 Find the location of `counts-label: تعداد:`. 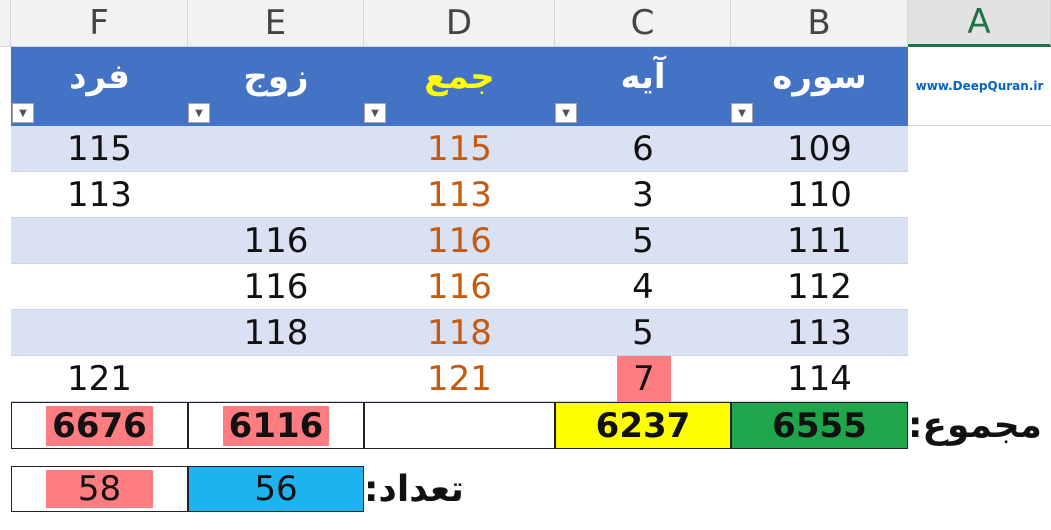

counts-label: تعداد: is located at coordinates (414, 489).